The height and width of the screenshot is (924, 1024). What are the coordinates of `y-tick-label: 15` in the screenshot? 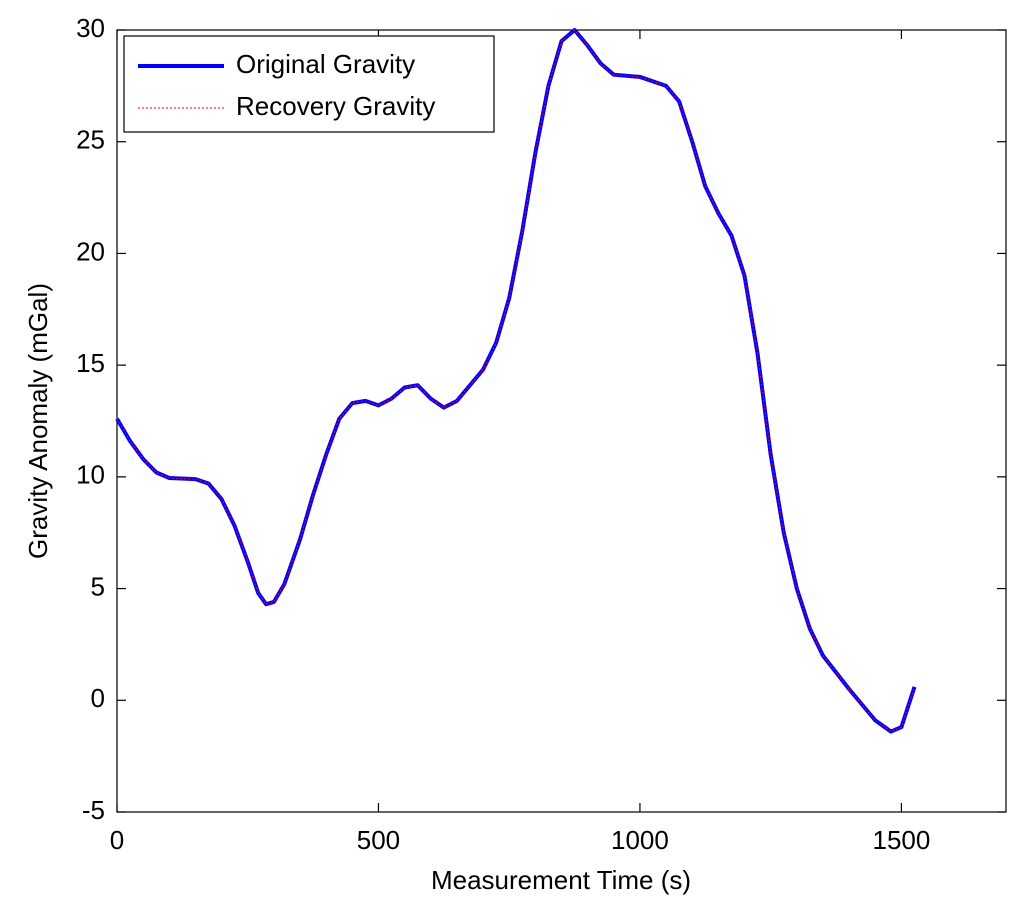 It's located at (90, 363).